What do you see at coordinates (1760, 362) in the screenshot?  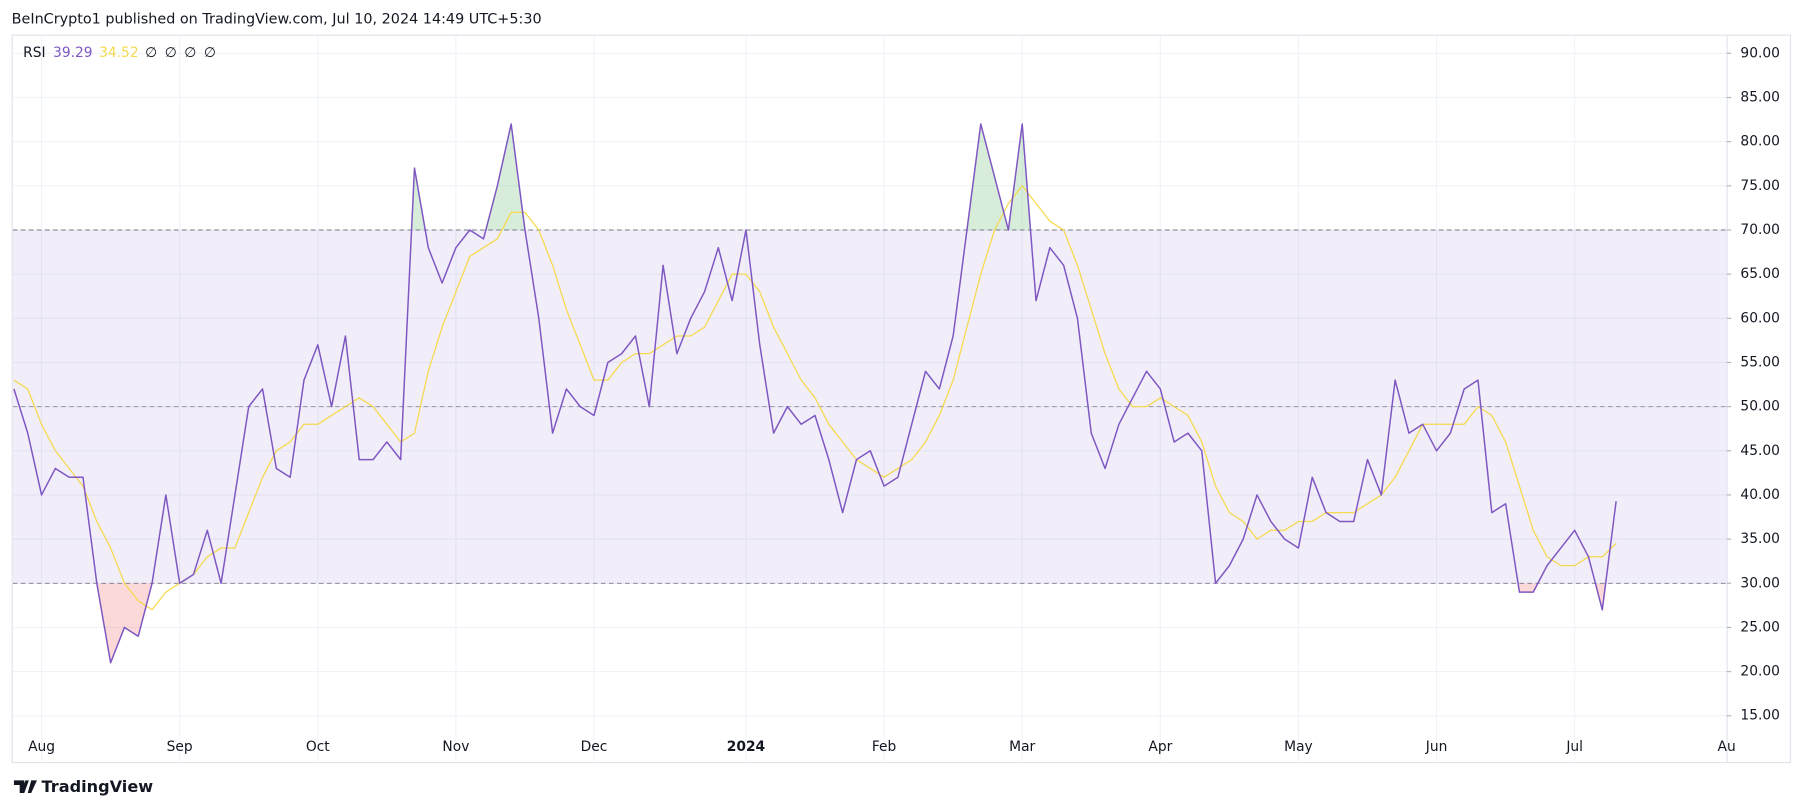 I see `y-tick-label: 55.00` at bounding box center [1760, 362].